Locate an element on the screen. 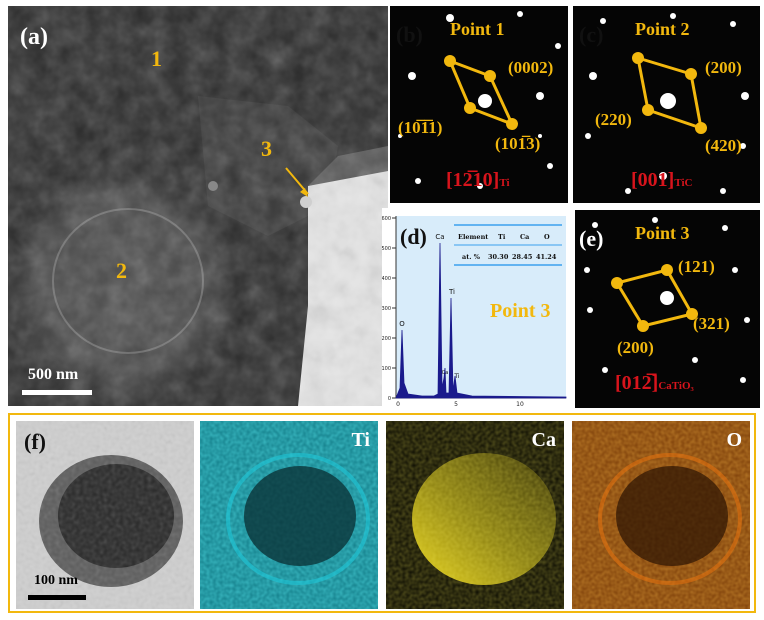 Image resolution: width=764 pixels, height=620 pixels. diffraction-pattern-c is located at coordinates (667, 103).